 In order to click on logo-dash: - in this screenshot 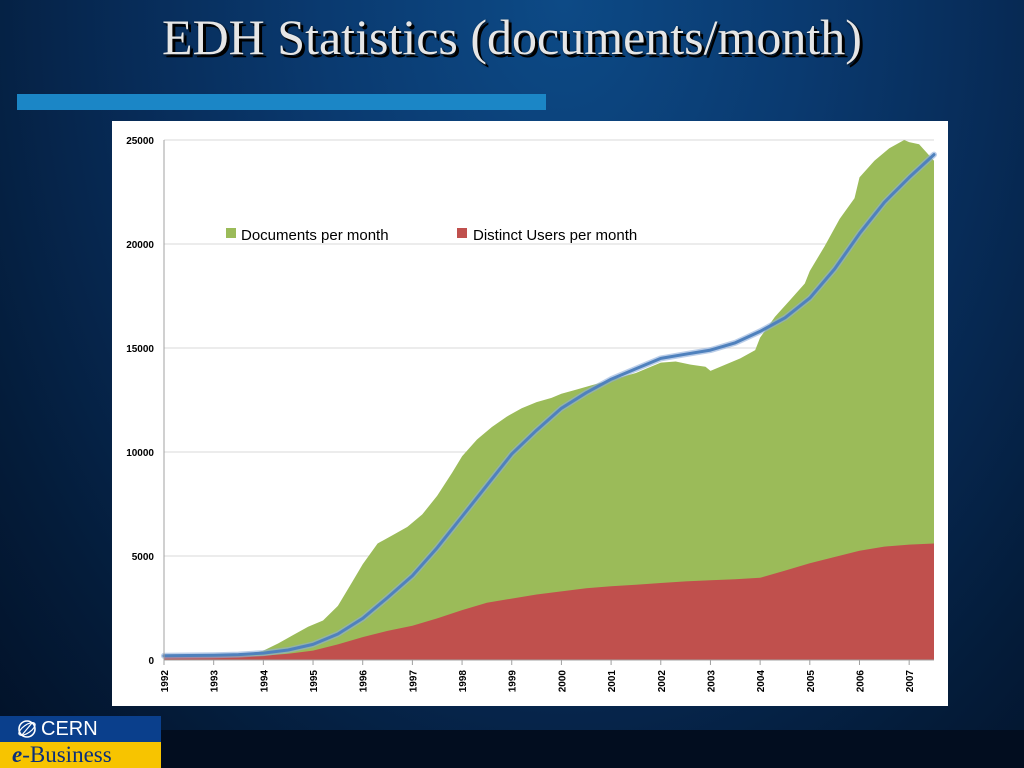, I will do `click(26, 754)`.